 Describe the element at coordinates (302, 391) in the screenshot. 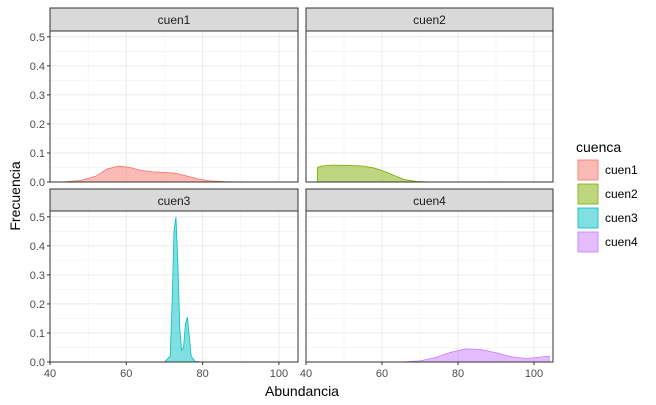

I see `x-axis-title: Abundancia` at that location.